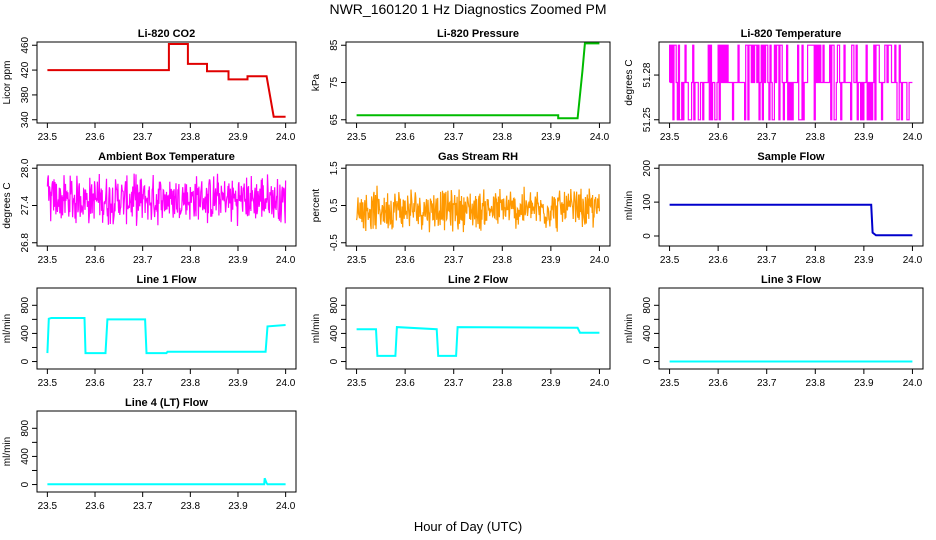 The width and height of the screenshot is (936, 540). What do you see at coordinates (334, 168) in the screenshot?
I see `y-tick-label: 1.5` at bounding box center [334, 168].